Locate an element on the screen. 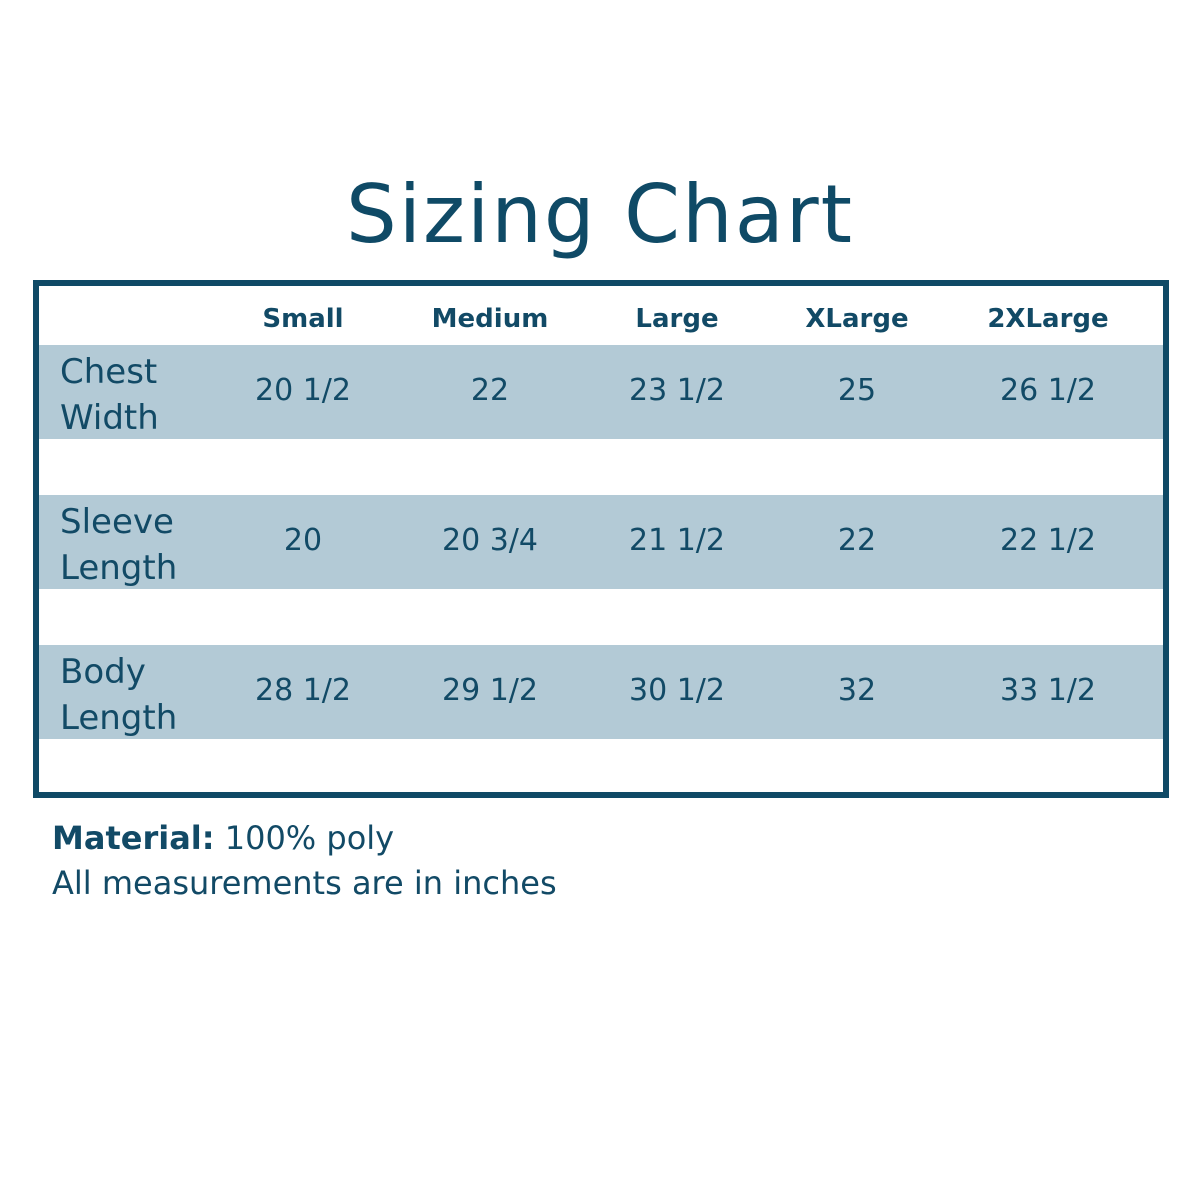 The height and width of the screenshot is (1200, 1200). table-cell: 20 3/4 is located at coordinates (490, 540).